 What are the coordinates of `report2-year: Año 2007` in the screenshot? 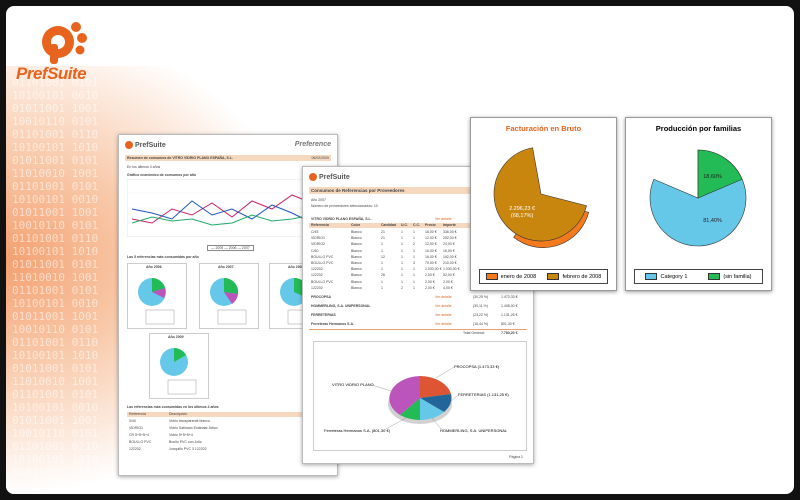 It's located at (318, 200).